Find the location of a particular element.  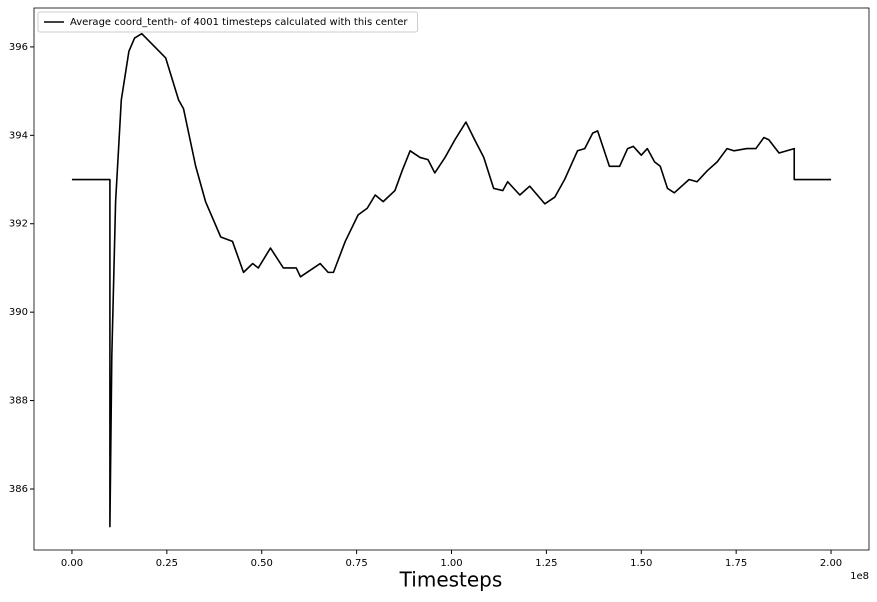

x-tick-label: 2.00 is located at coordinates (831, 563).